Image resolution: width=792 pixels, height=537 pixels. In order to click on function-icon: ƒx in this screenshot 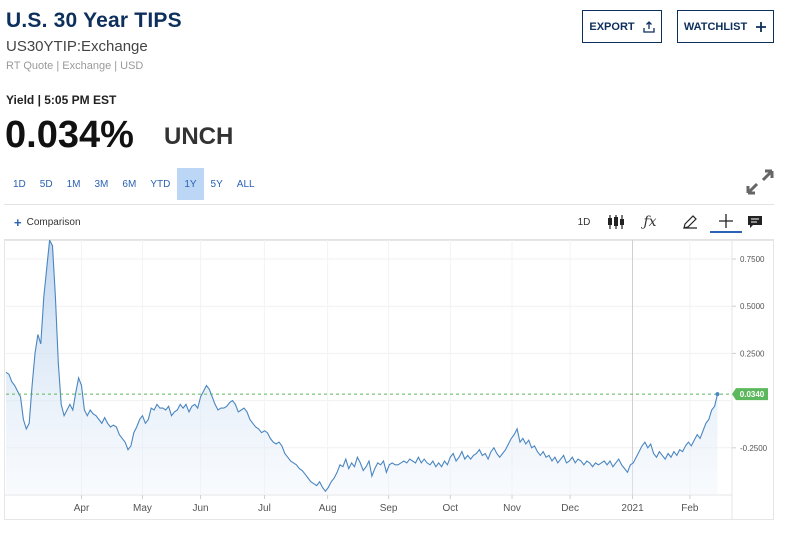, I will do `click(650, 222)`.